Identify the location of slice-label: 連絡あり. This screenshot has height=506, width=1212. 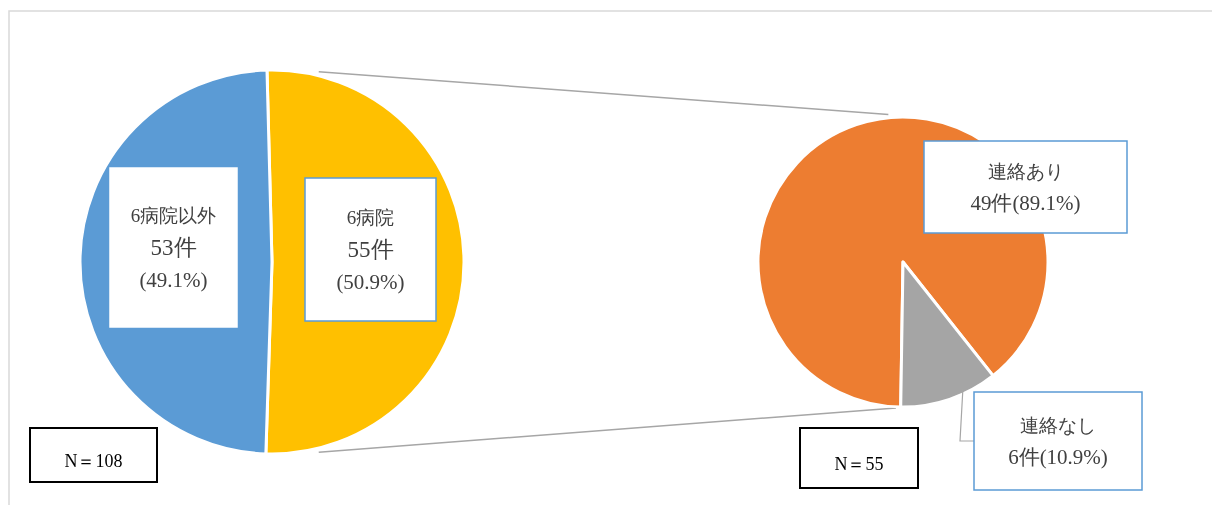
(1025, 171).